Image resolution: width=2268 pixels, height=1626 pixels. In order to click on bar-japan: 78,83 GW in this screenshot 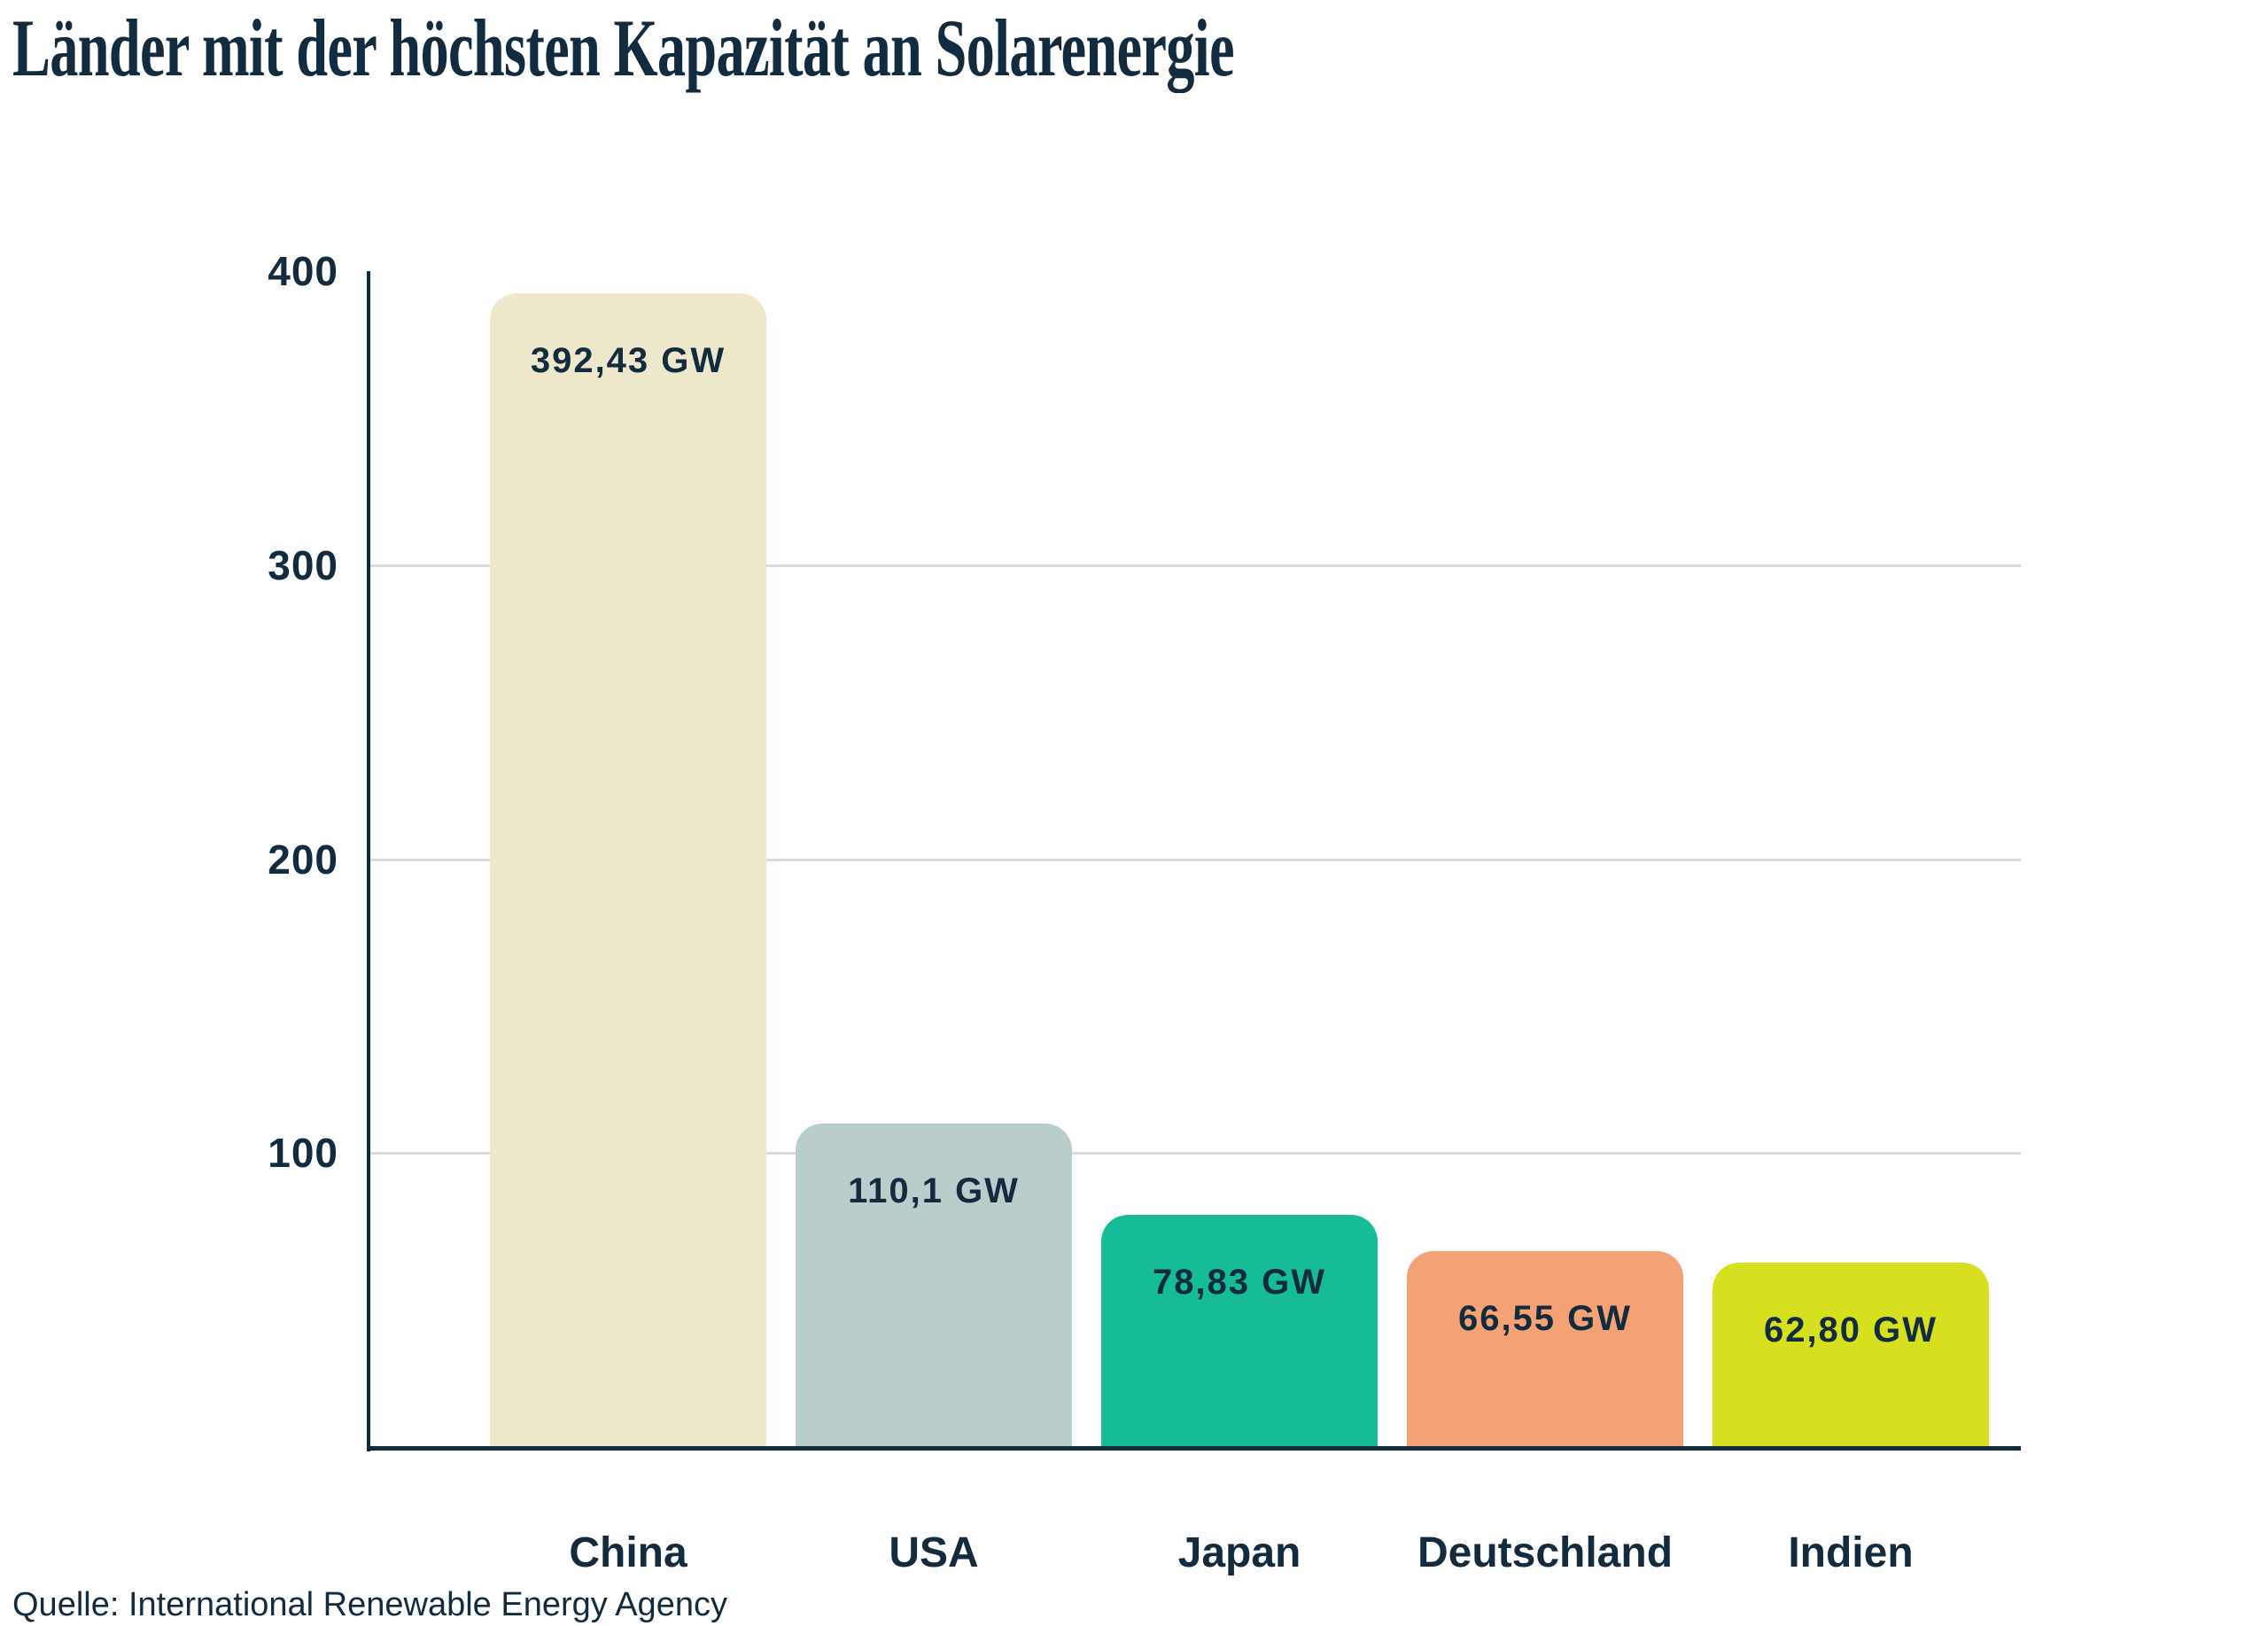, I will do `click(1239, 1331)`.